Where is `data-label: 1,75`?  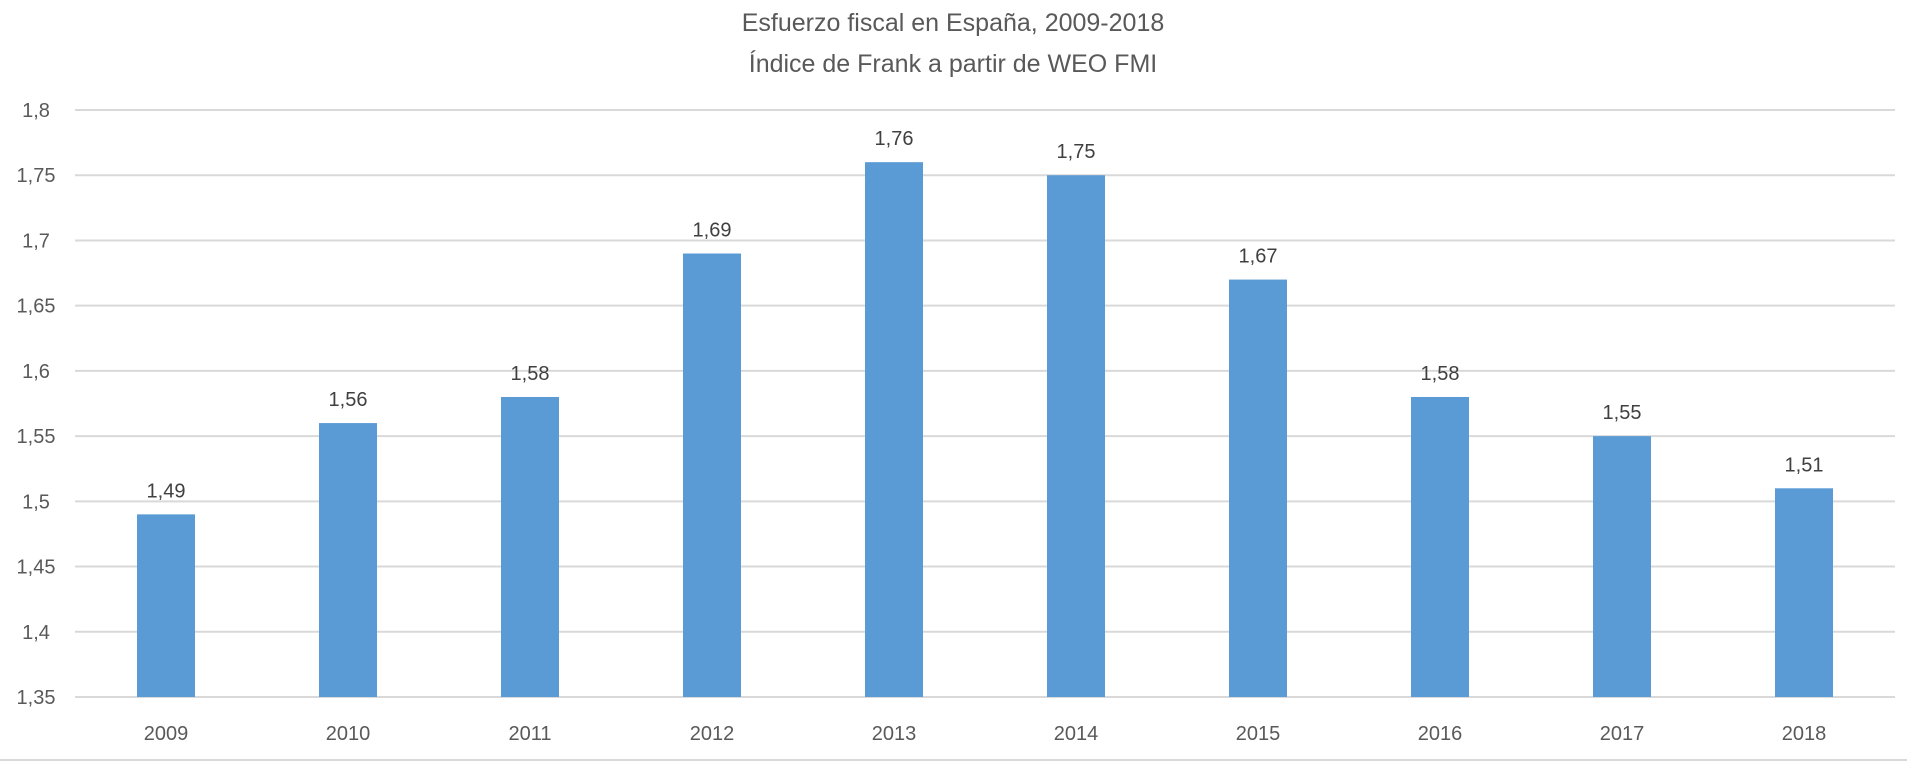
data-label: 1,75 is located at coordinates (1076, 152).